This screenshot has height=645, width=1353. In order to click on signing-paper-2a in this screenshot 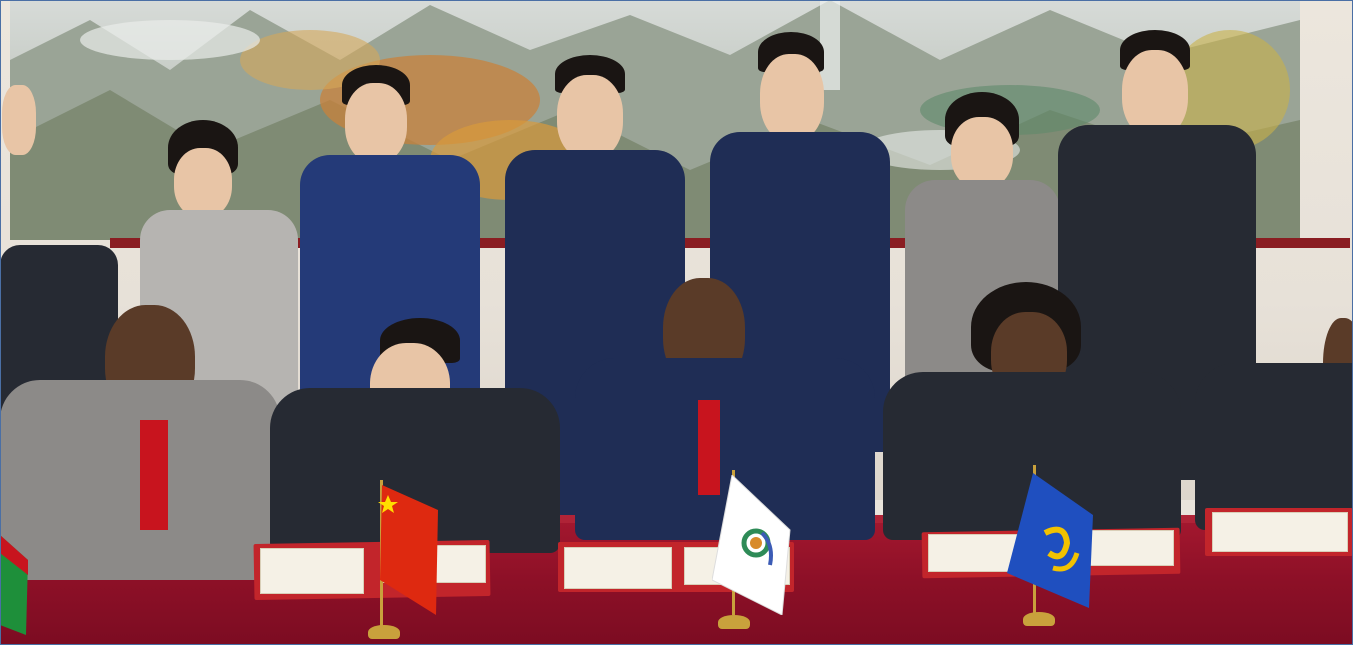, I will do `click(618, 568)`.